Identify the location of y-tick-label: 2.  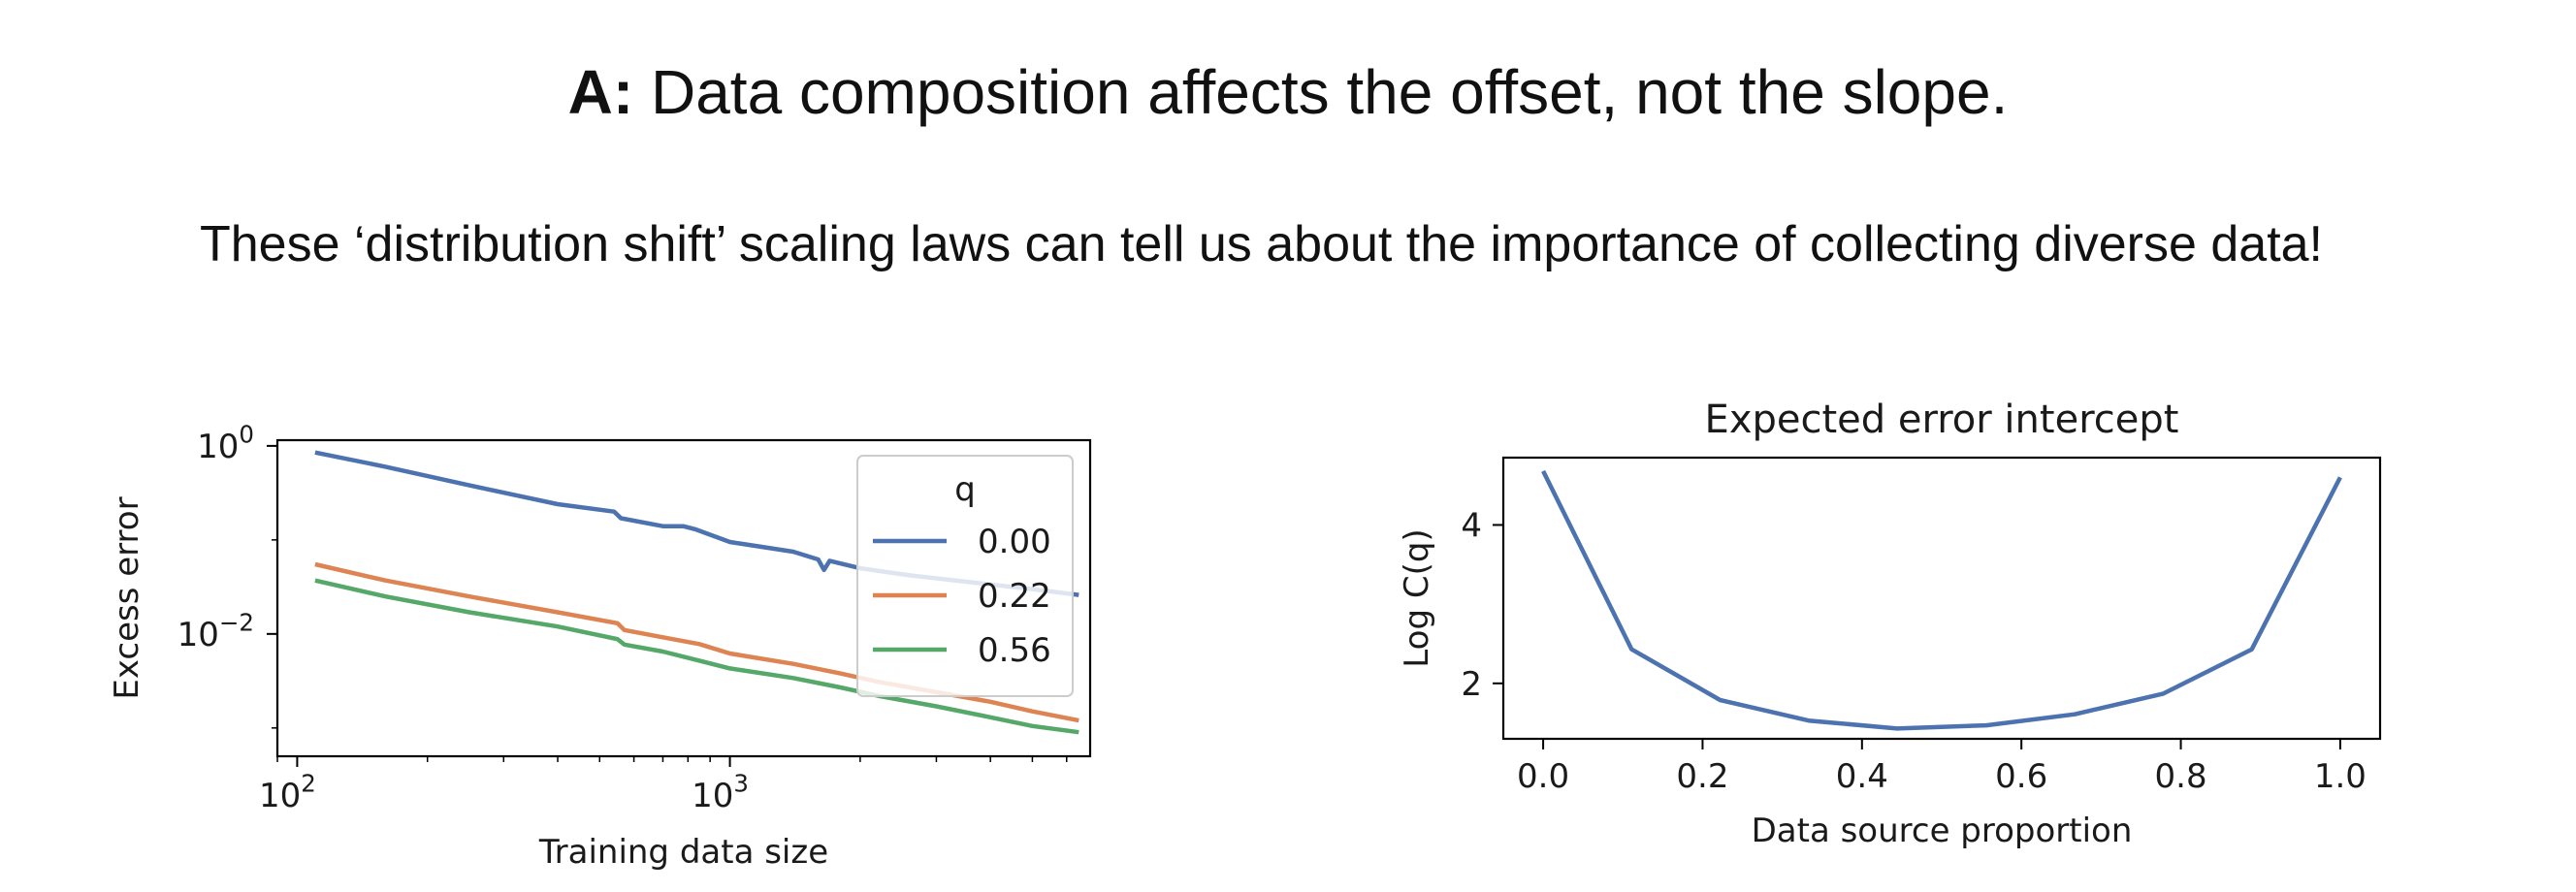
(1471, 685).